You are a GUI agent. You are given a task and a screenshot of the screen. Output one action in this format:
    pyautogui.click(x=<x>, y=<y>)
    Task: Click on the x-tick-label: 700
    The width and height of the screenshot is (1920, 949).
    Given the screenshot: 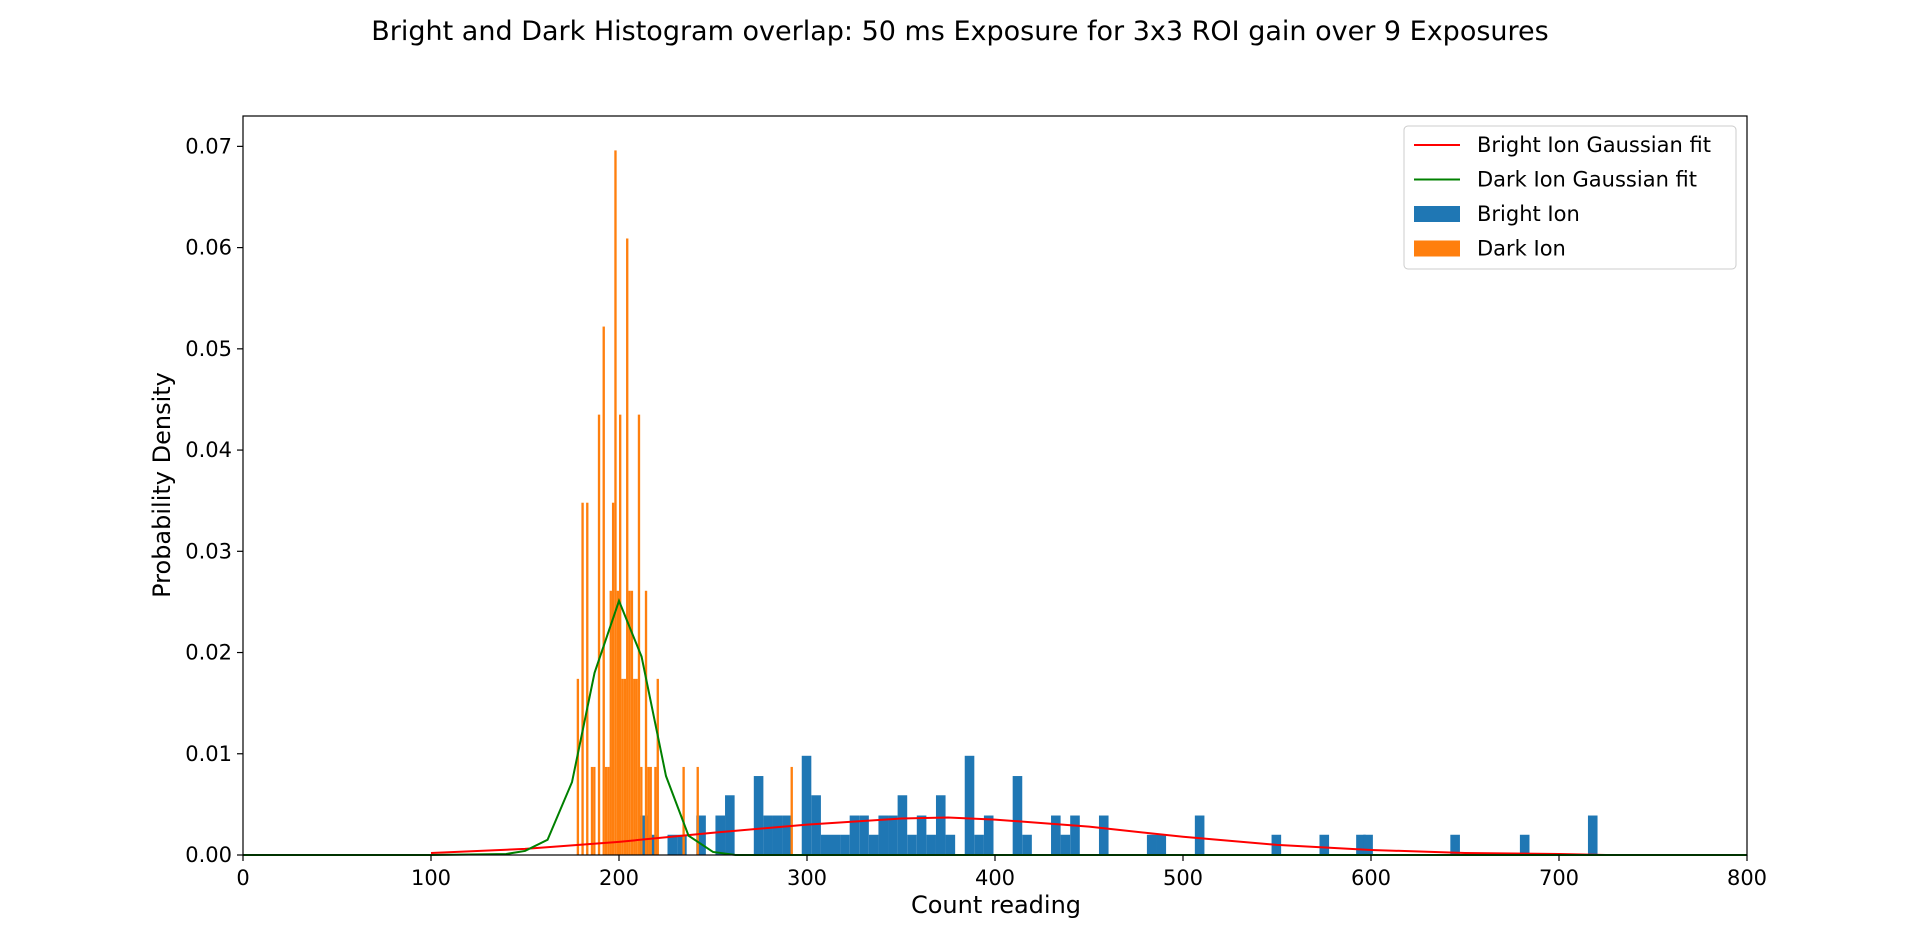 What is the action you would take?
    pyautogui.click(x=1559, y=878)
    